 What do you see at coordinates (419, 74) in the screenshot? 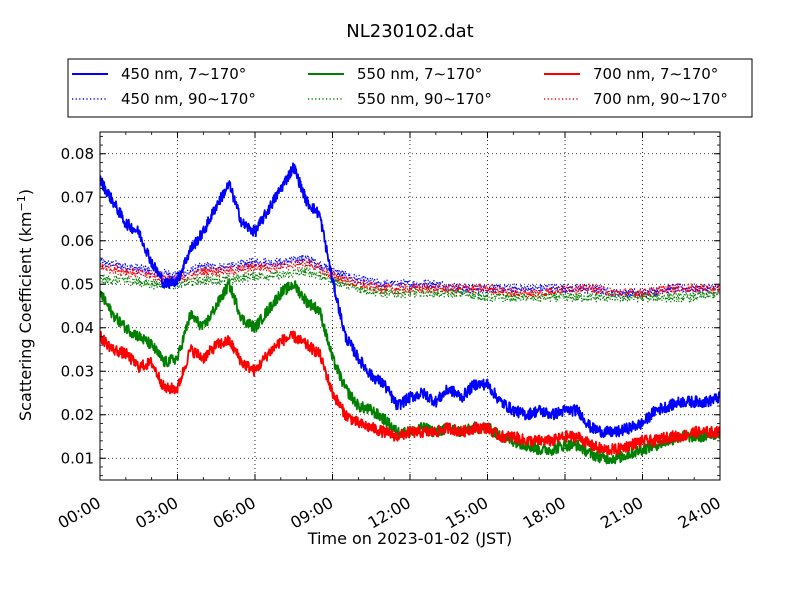
I see `legend-label: 550 nm, 7∼170°` at bounding box center [419, 74].